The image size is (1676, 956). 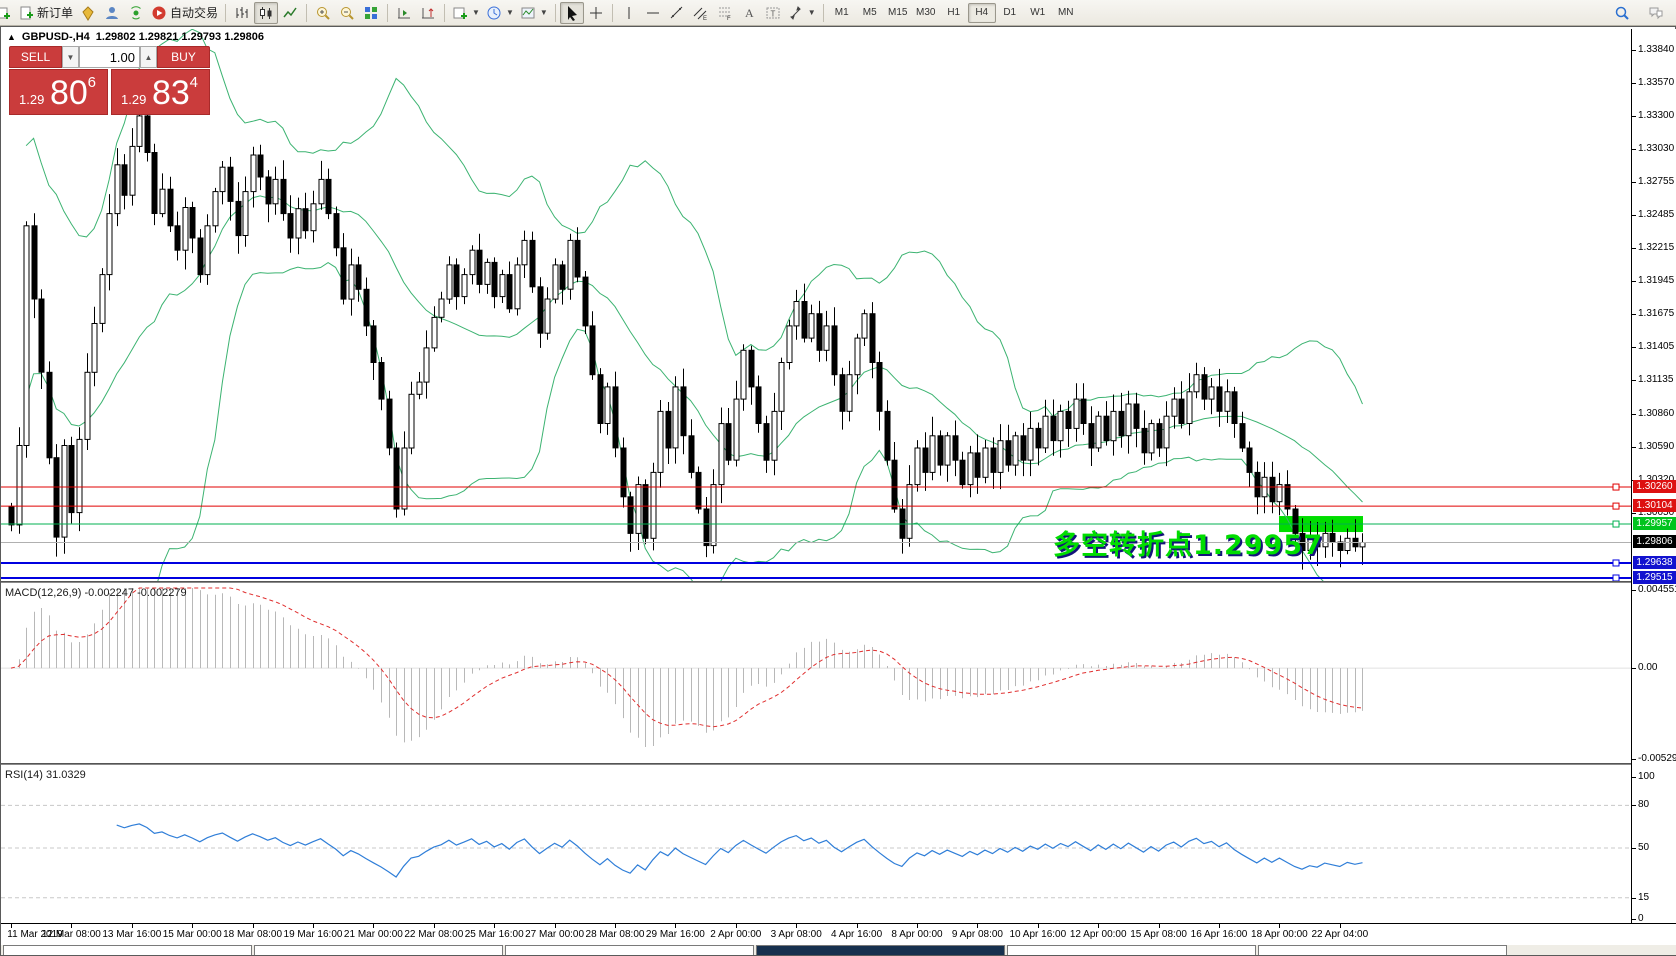 I want to click on timeframe-m1-button: M1, so click(x=841, y=12).